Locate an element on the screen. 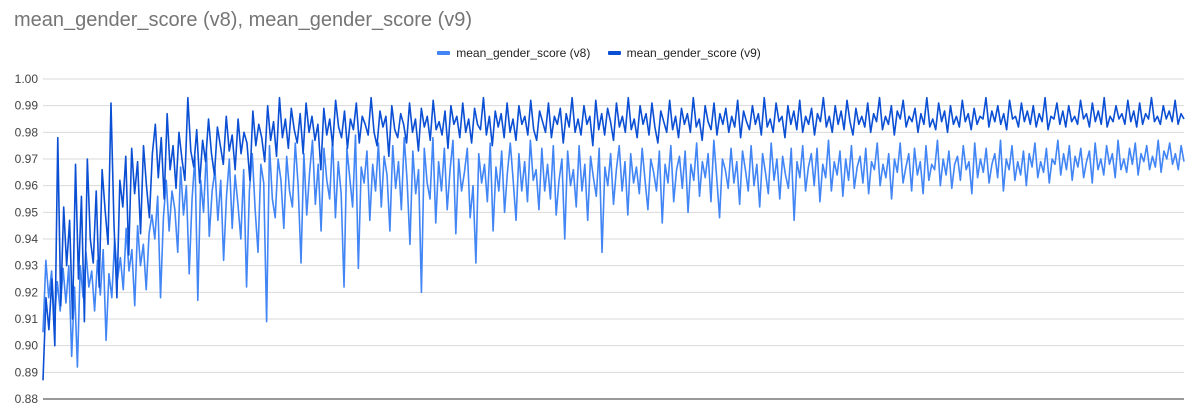 Image resolution: width=1198 pixels, height=417 pixels. y-tick-label: 0.99 is located at coordinates (27, 106).